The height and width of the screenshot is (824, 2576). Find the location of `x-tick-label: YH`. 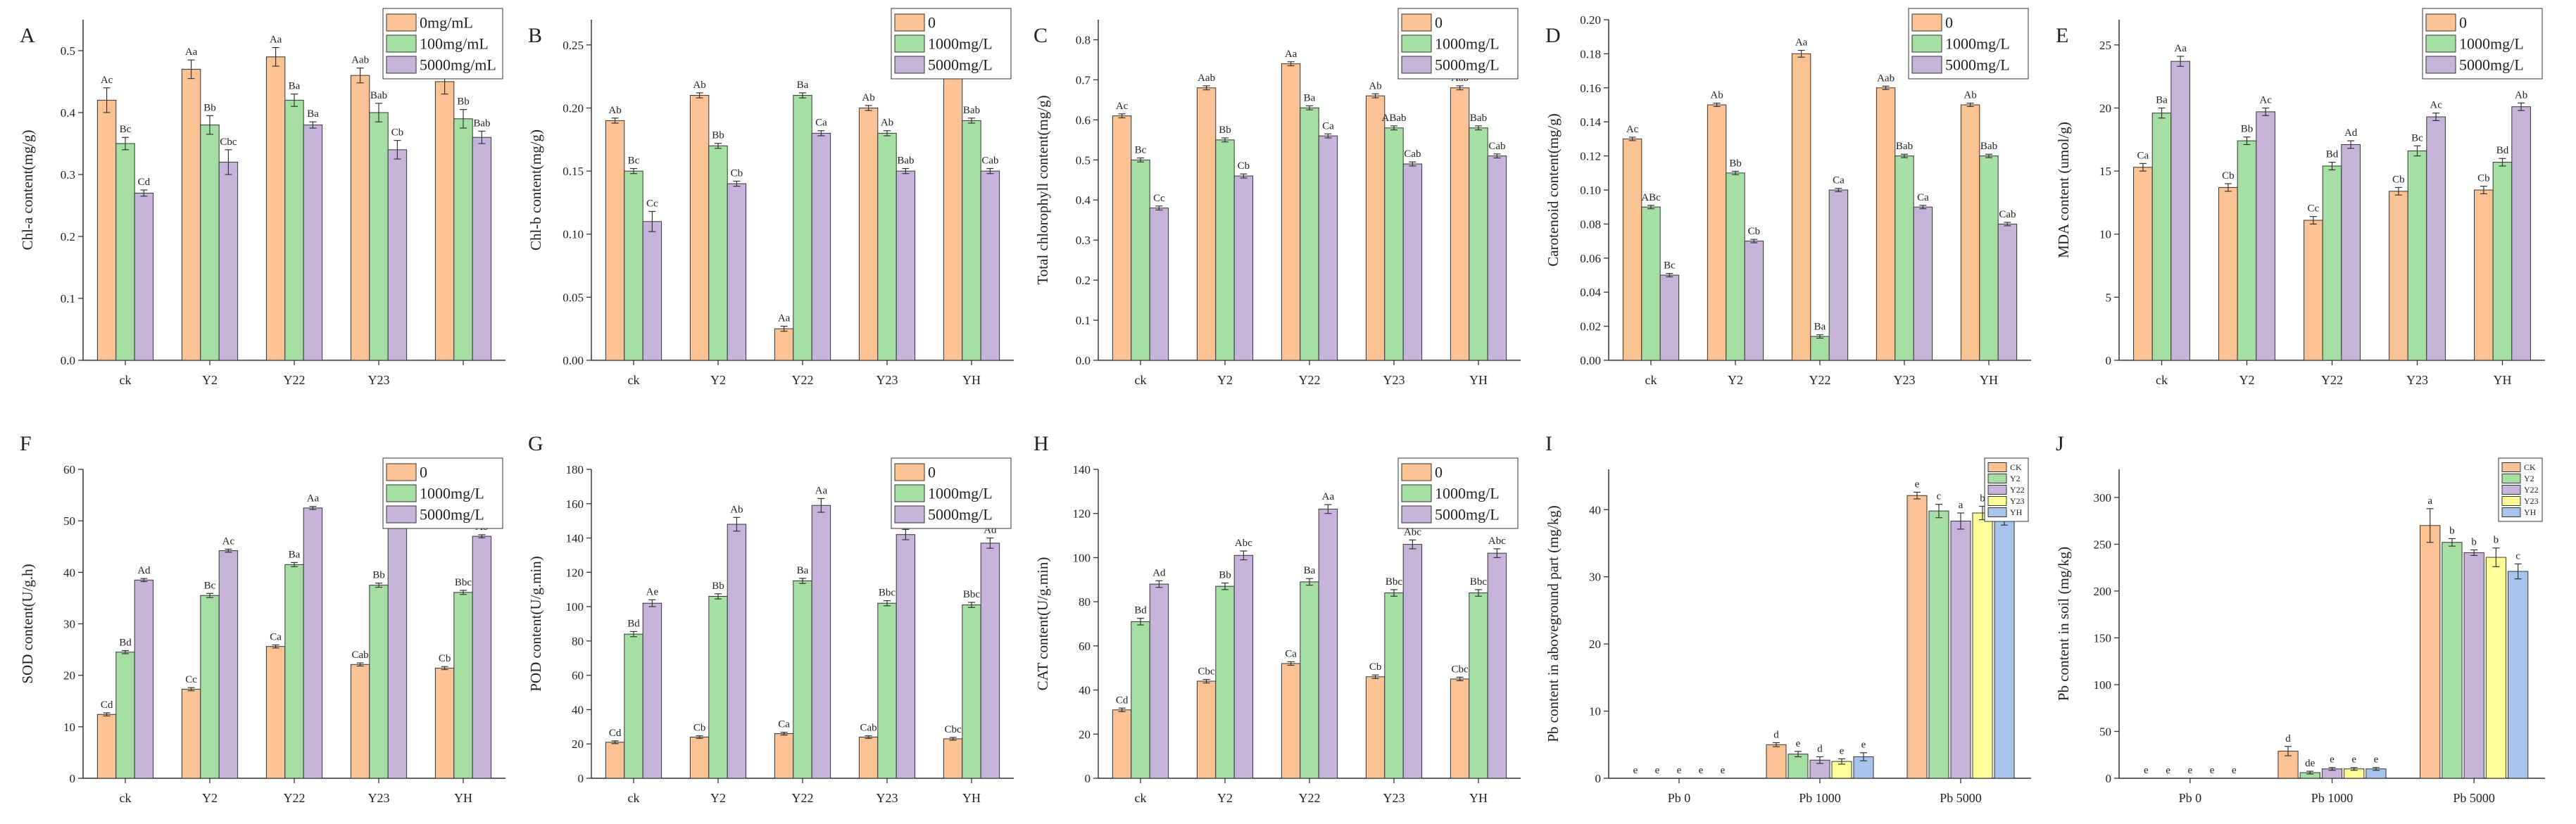

x-tick-label: YH is located at coordinates (971, 380).